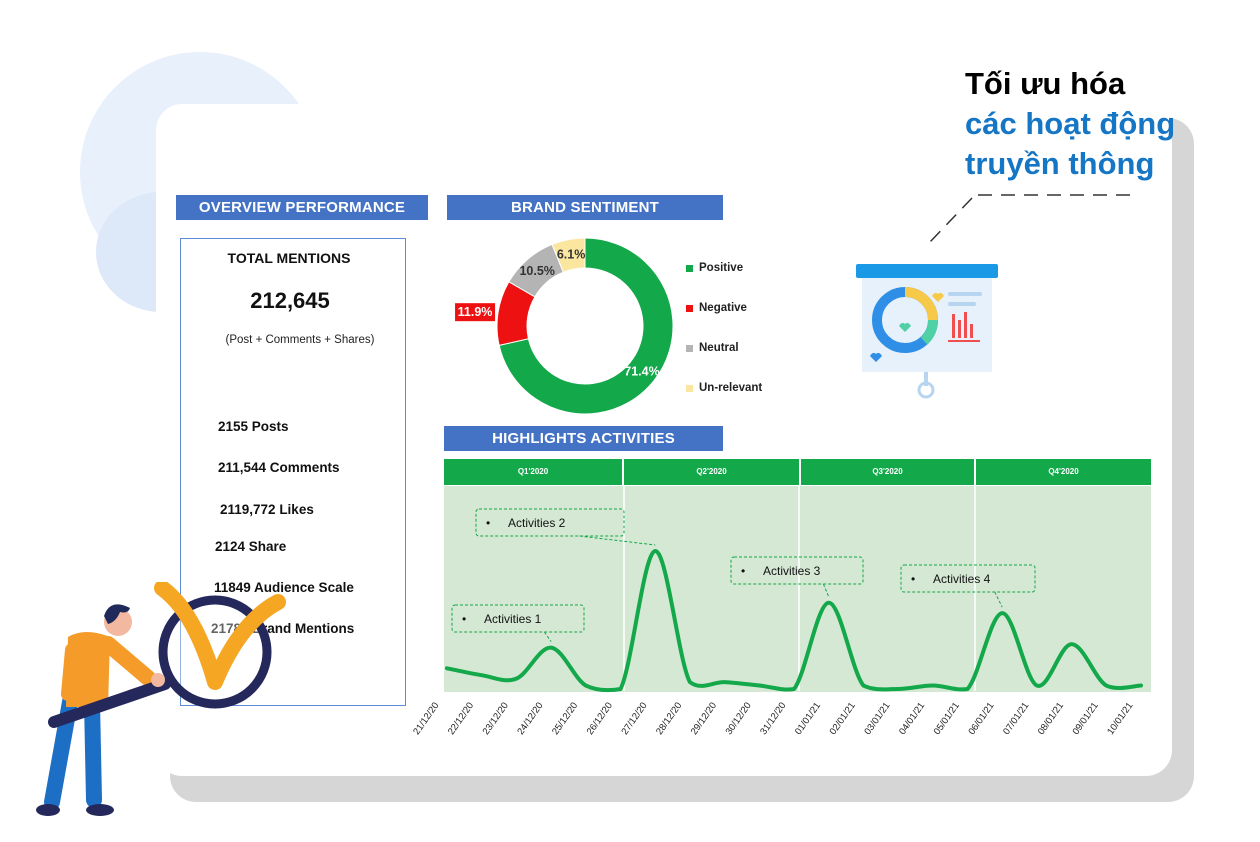 The height and width of the screenshot is (842, 1260). What do you see at coordinates (533, 472) in the screenshot?
I see `quarter-header-q1: Q1'2020` at bounding box center [533, 472].